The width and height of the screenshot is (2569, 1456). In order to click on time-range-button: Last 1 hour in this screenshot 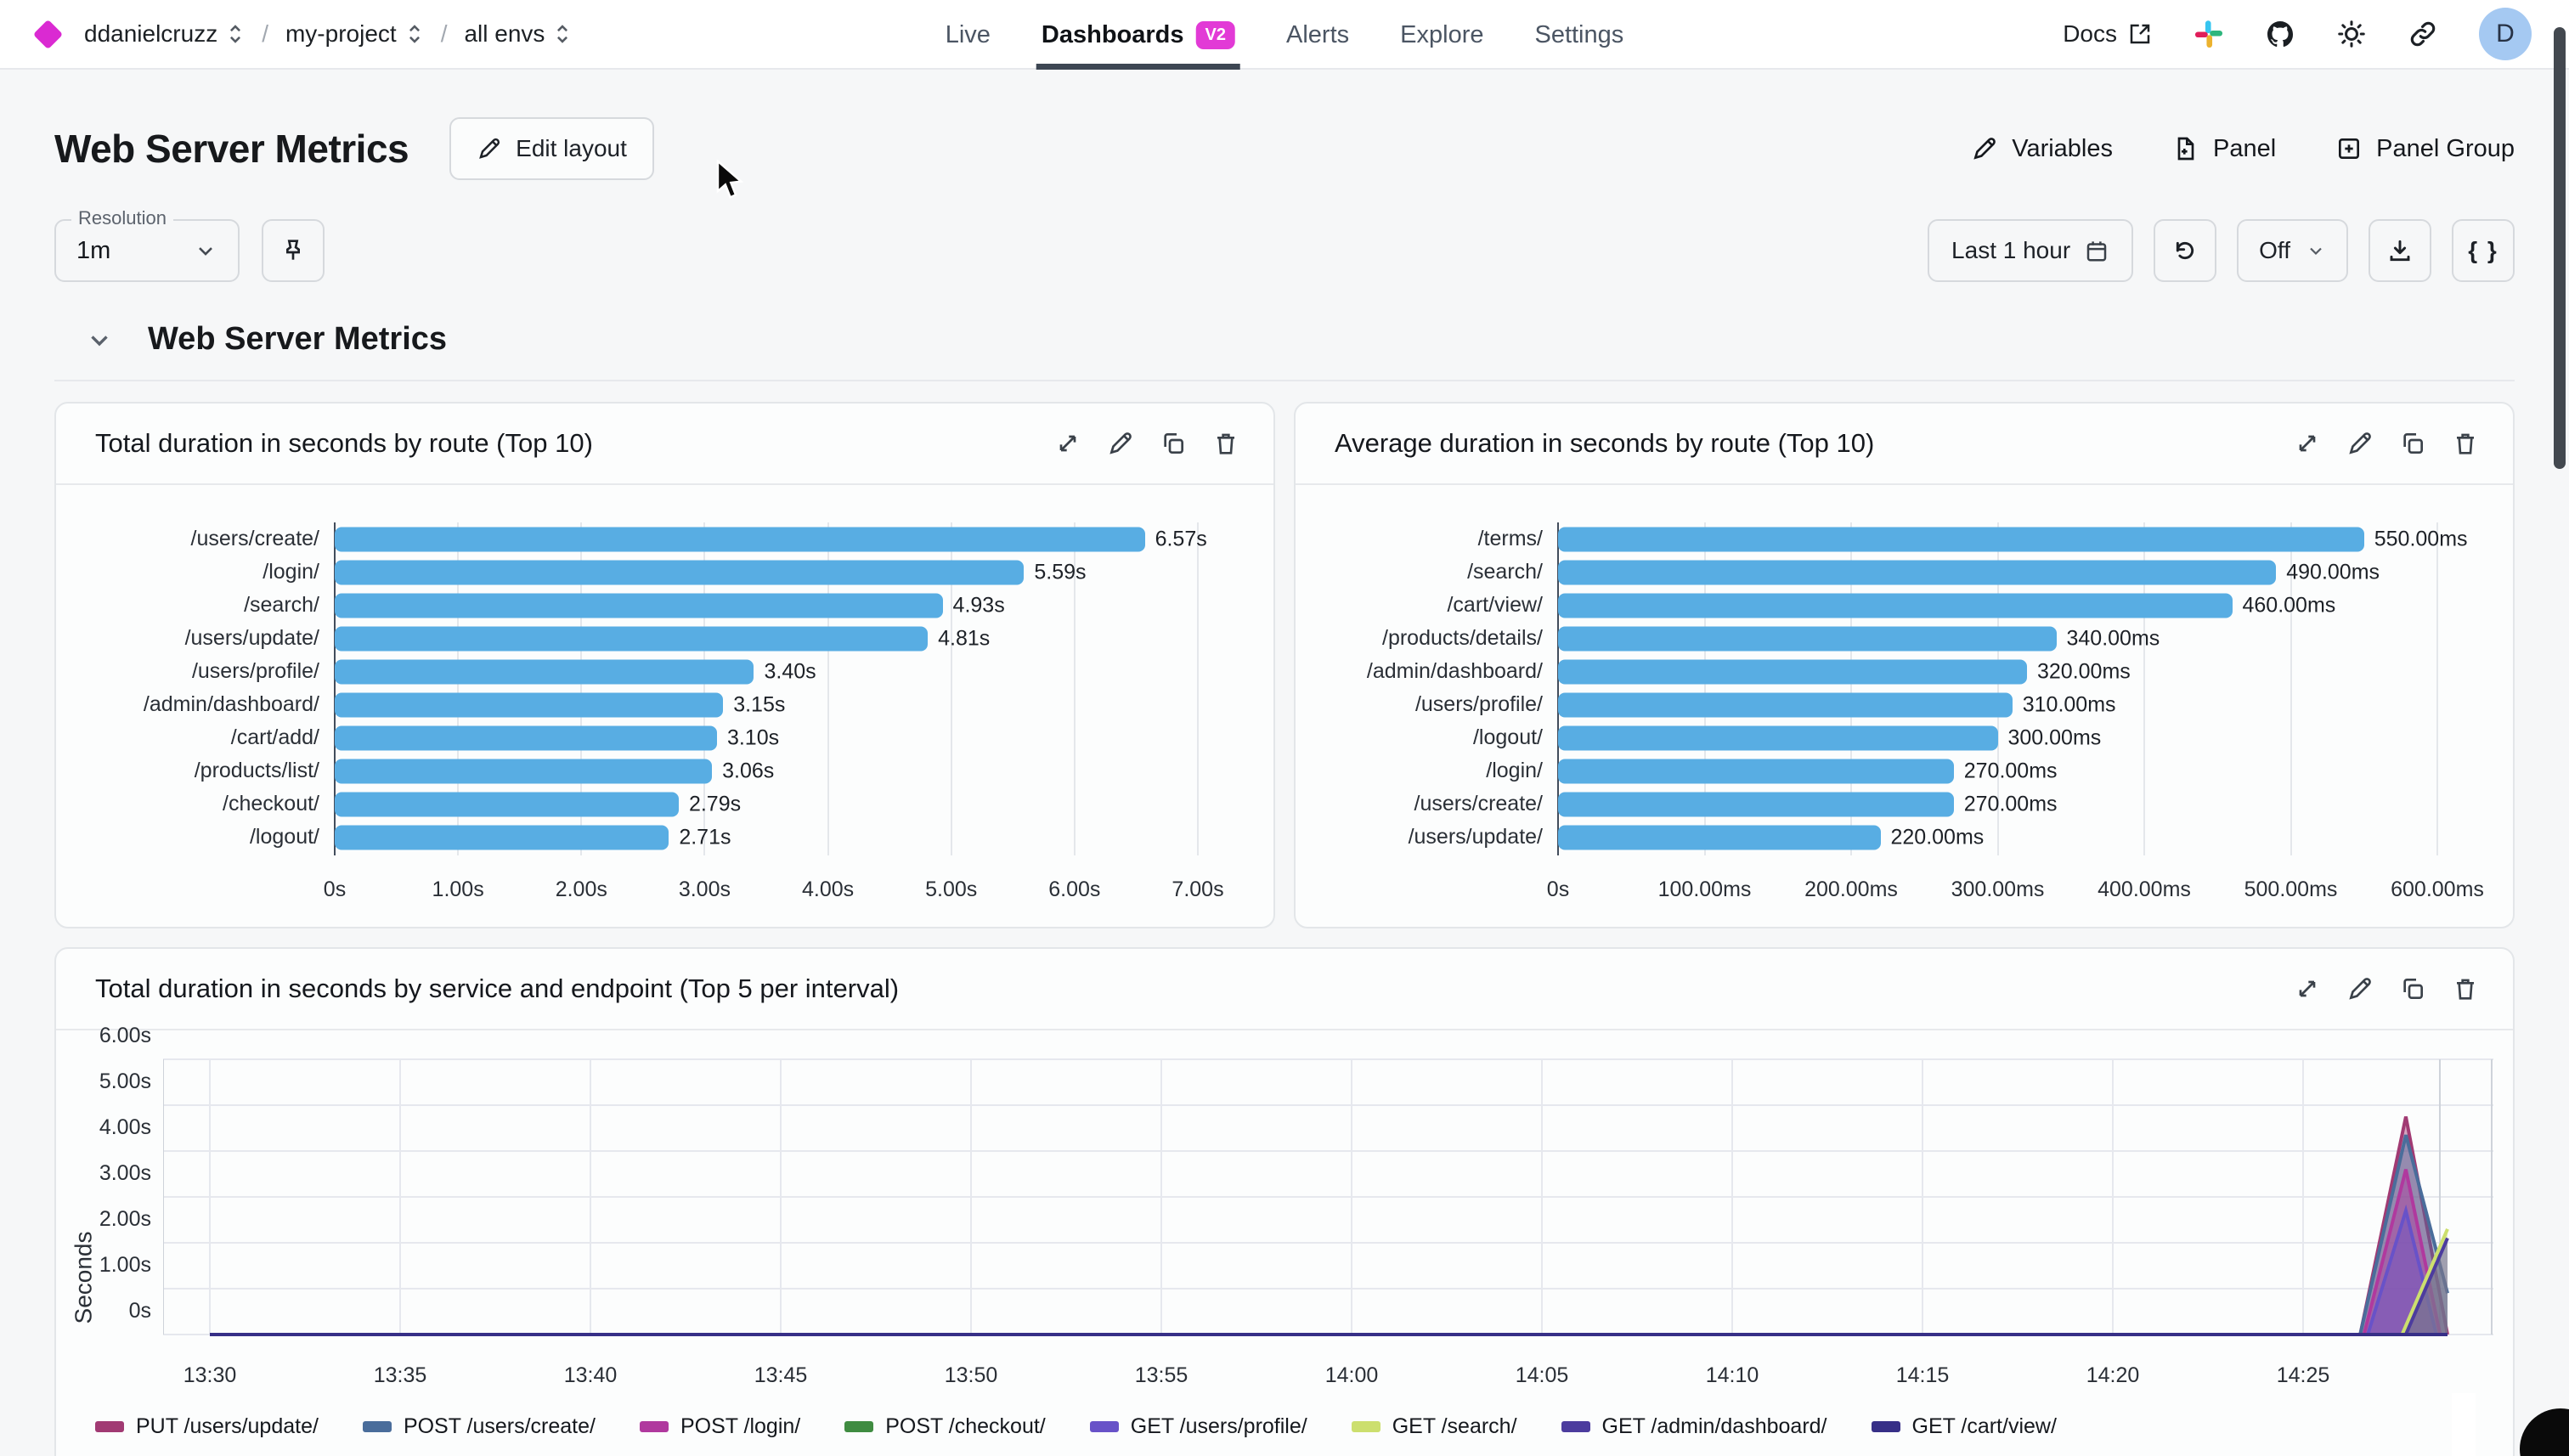, I will do `click(2031, 251)`.